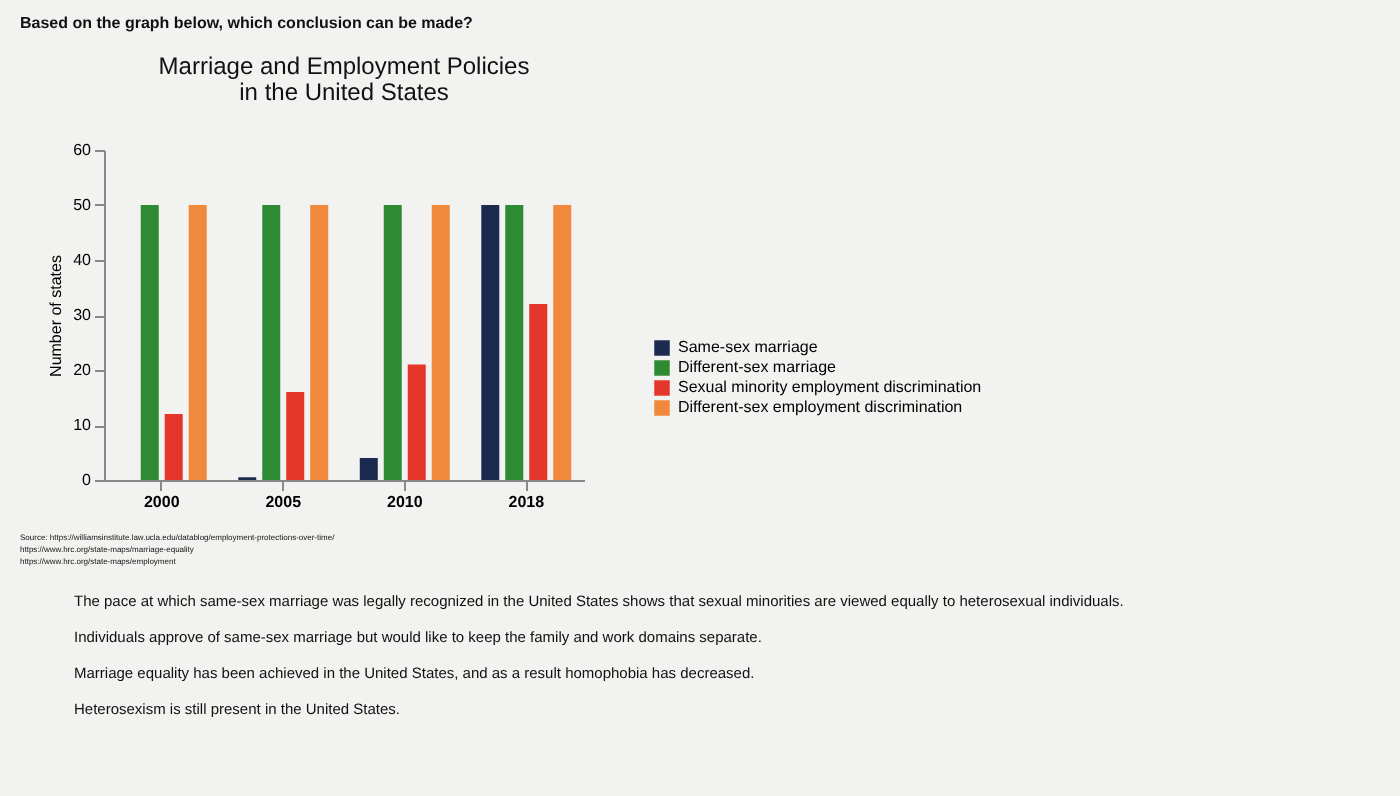 This screenshot has width=1400, height=796. I want to click on x-tick-label: 2005, so click(284, 502).